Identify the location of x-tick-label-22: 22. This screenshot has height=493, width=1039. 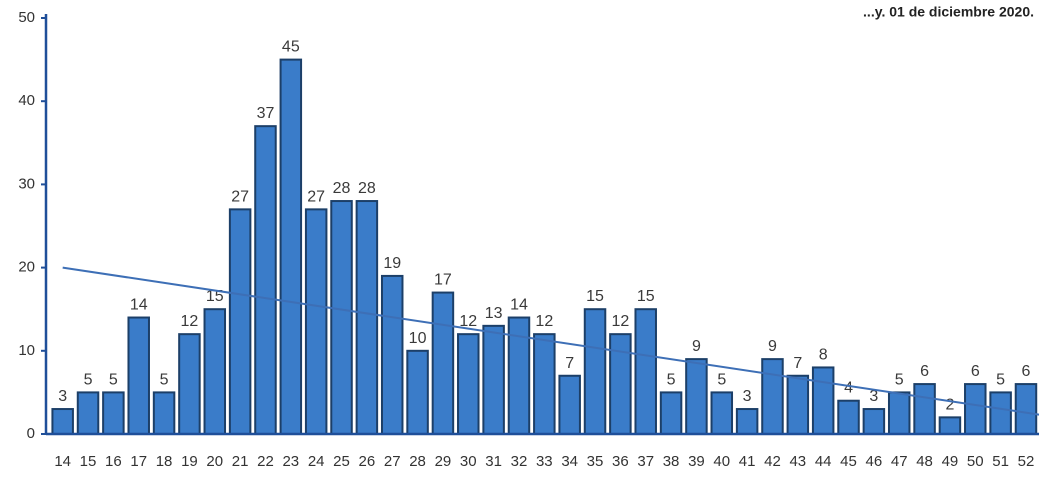
(265, 461).